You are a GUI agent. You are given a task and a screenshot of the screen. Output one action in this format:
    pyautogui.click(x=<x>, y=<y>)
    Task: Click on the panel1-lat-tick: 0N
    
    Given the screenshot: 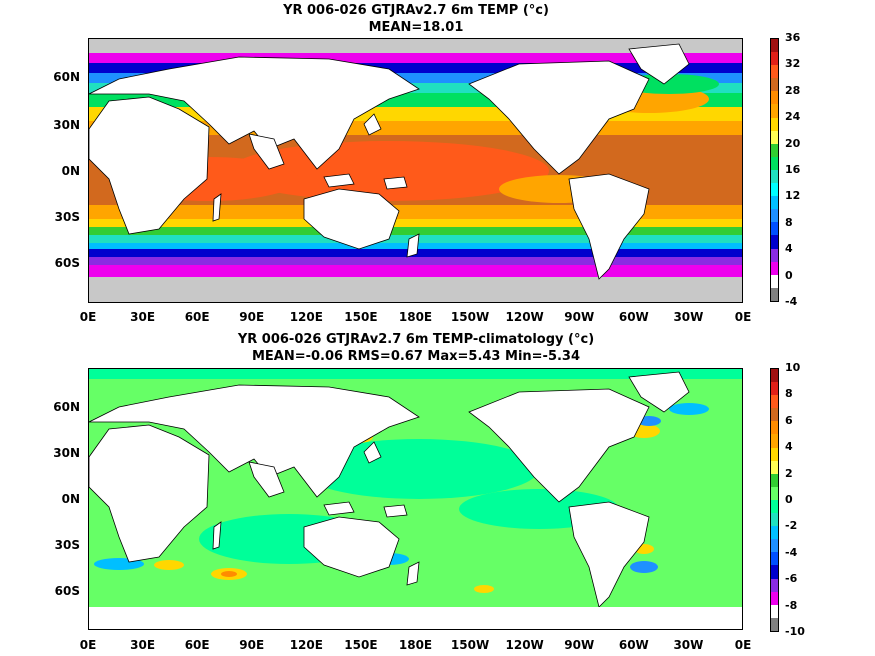 What is the action you would take?
    pyautogui.click(x=70, y=171)
    